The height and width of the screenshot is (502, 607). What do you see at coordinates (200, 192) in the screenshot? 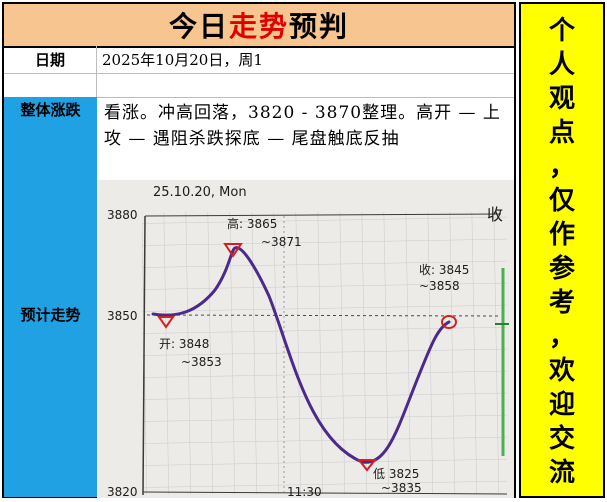
I see `sketch-header: 25.10.20, Mon` at bounding box center [200, 192].